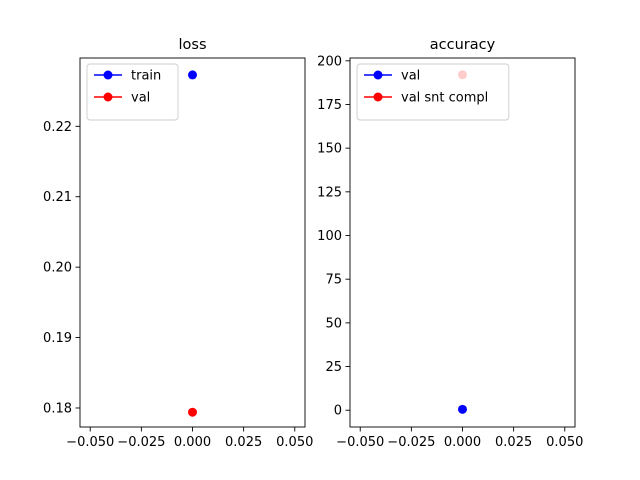 The image size is (640, 480). Describe the element at coordinates (57, 268) in the screenshot. I see `y-tick-label: 0.20` at that location.